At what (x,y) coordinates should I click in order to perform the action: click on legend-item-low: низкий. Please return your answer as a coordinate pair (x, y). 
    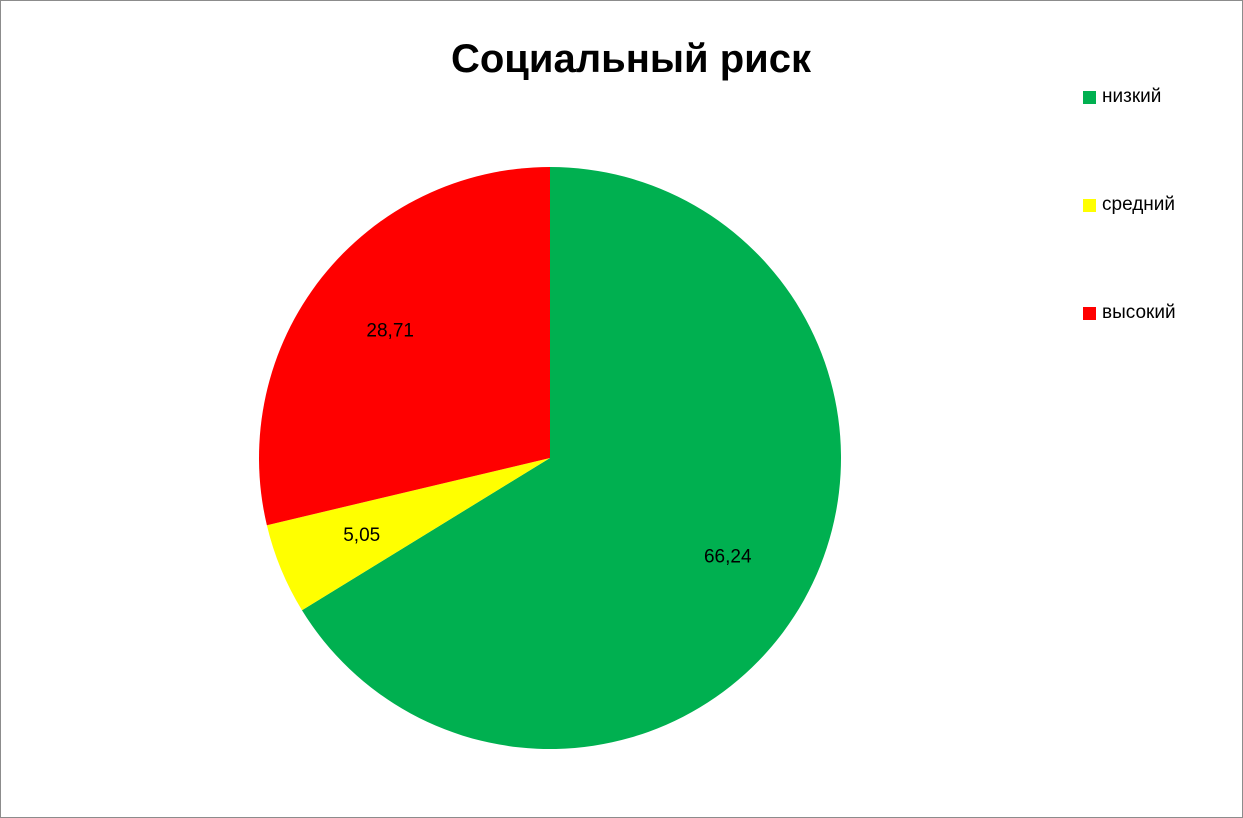
    Looking at the image, I should click on (1129, 97).